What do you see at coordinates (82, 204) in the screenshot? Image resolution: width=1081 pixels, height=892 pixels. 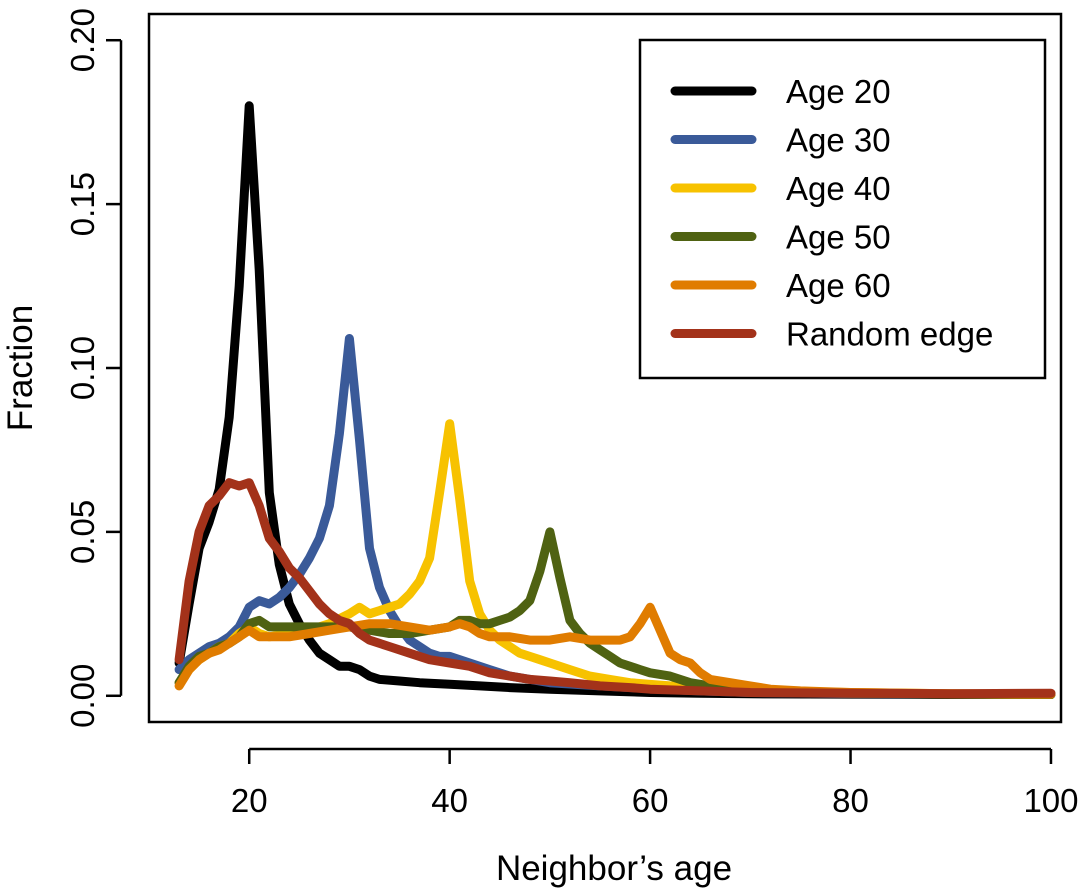 I see `y-tick-label-3: 0.15` at bounding box center [82, 204].